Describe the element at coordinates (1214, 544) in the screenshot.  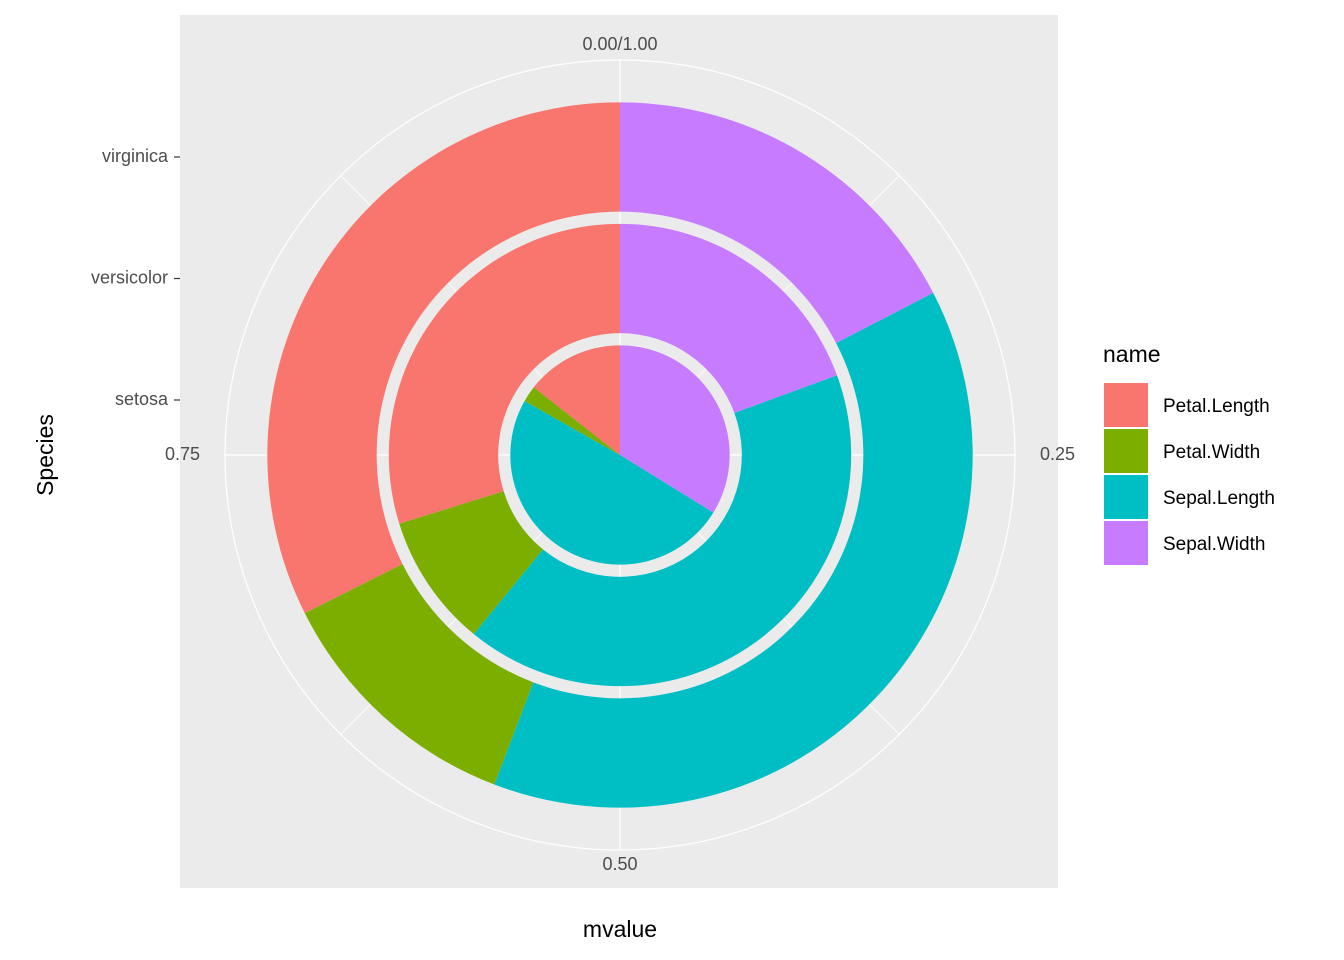
I see `legend-label: Sepal.Width` at that location.